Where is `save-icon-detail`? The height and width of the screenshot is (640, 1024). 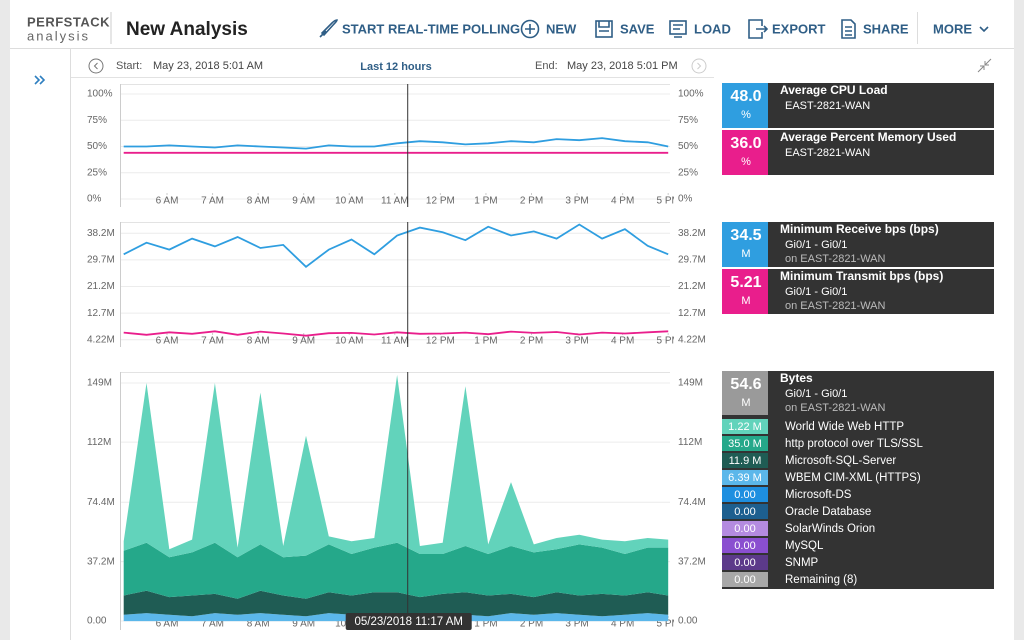
save-icon-detail is located at coordinates (604, 26).